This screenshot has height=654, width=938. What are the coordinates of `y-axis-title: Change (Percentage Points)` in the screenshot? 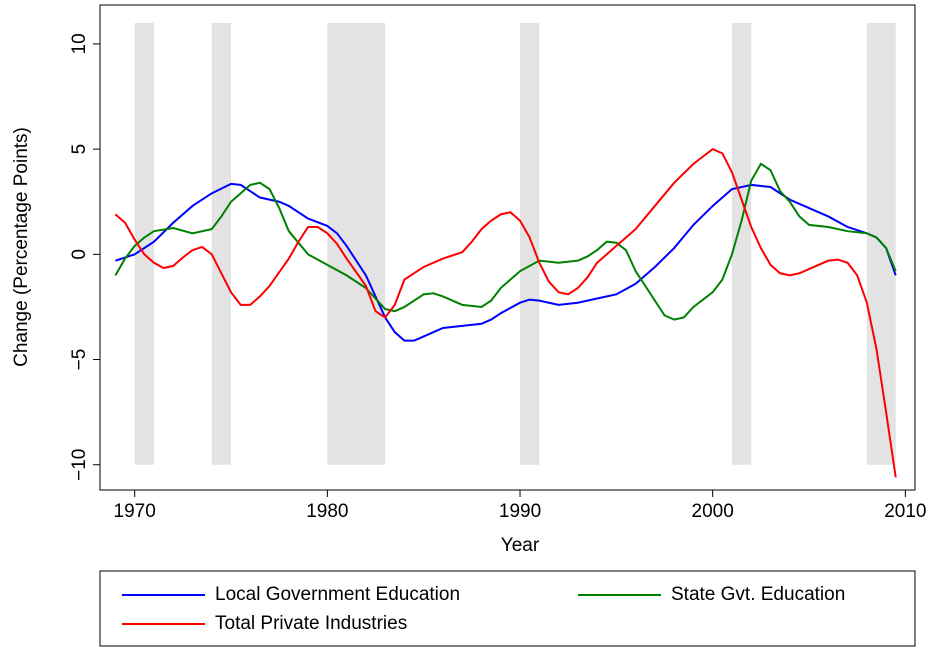 It's located at (21, 247).